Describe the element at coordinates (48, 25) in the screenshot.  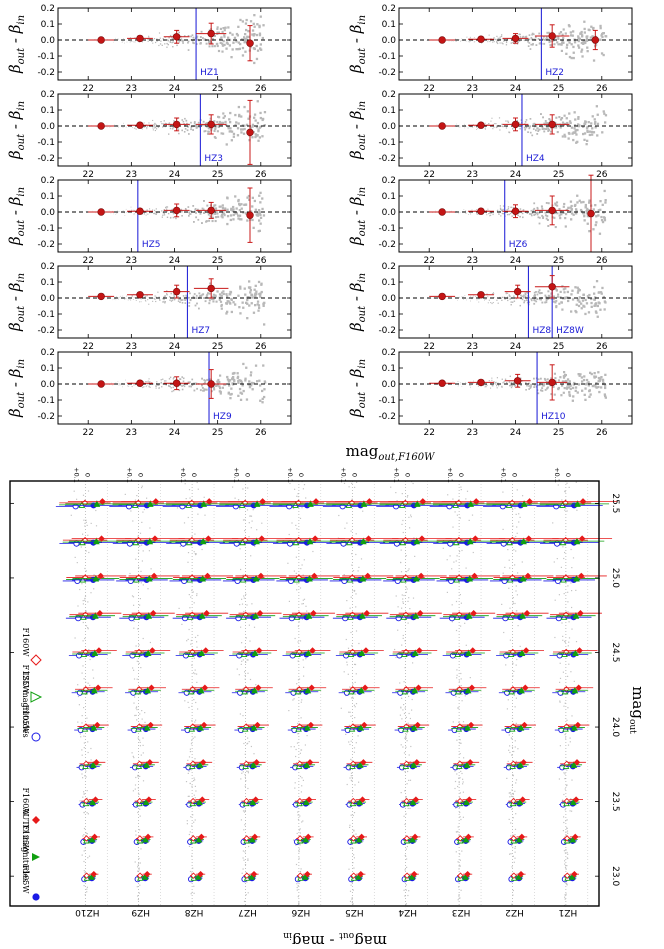
I see `y-tick-label: 0.1` at that location.